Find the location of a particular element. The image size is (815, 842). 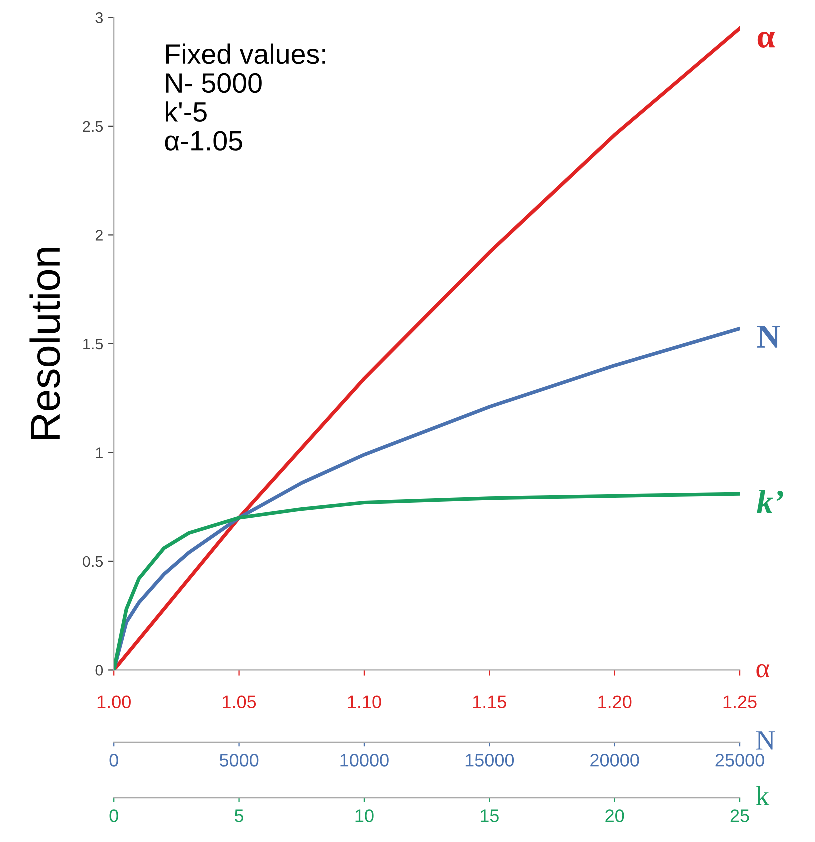

x-tick-label: 15000 is located at coordinates (490, 760).